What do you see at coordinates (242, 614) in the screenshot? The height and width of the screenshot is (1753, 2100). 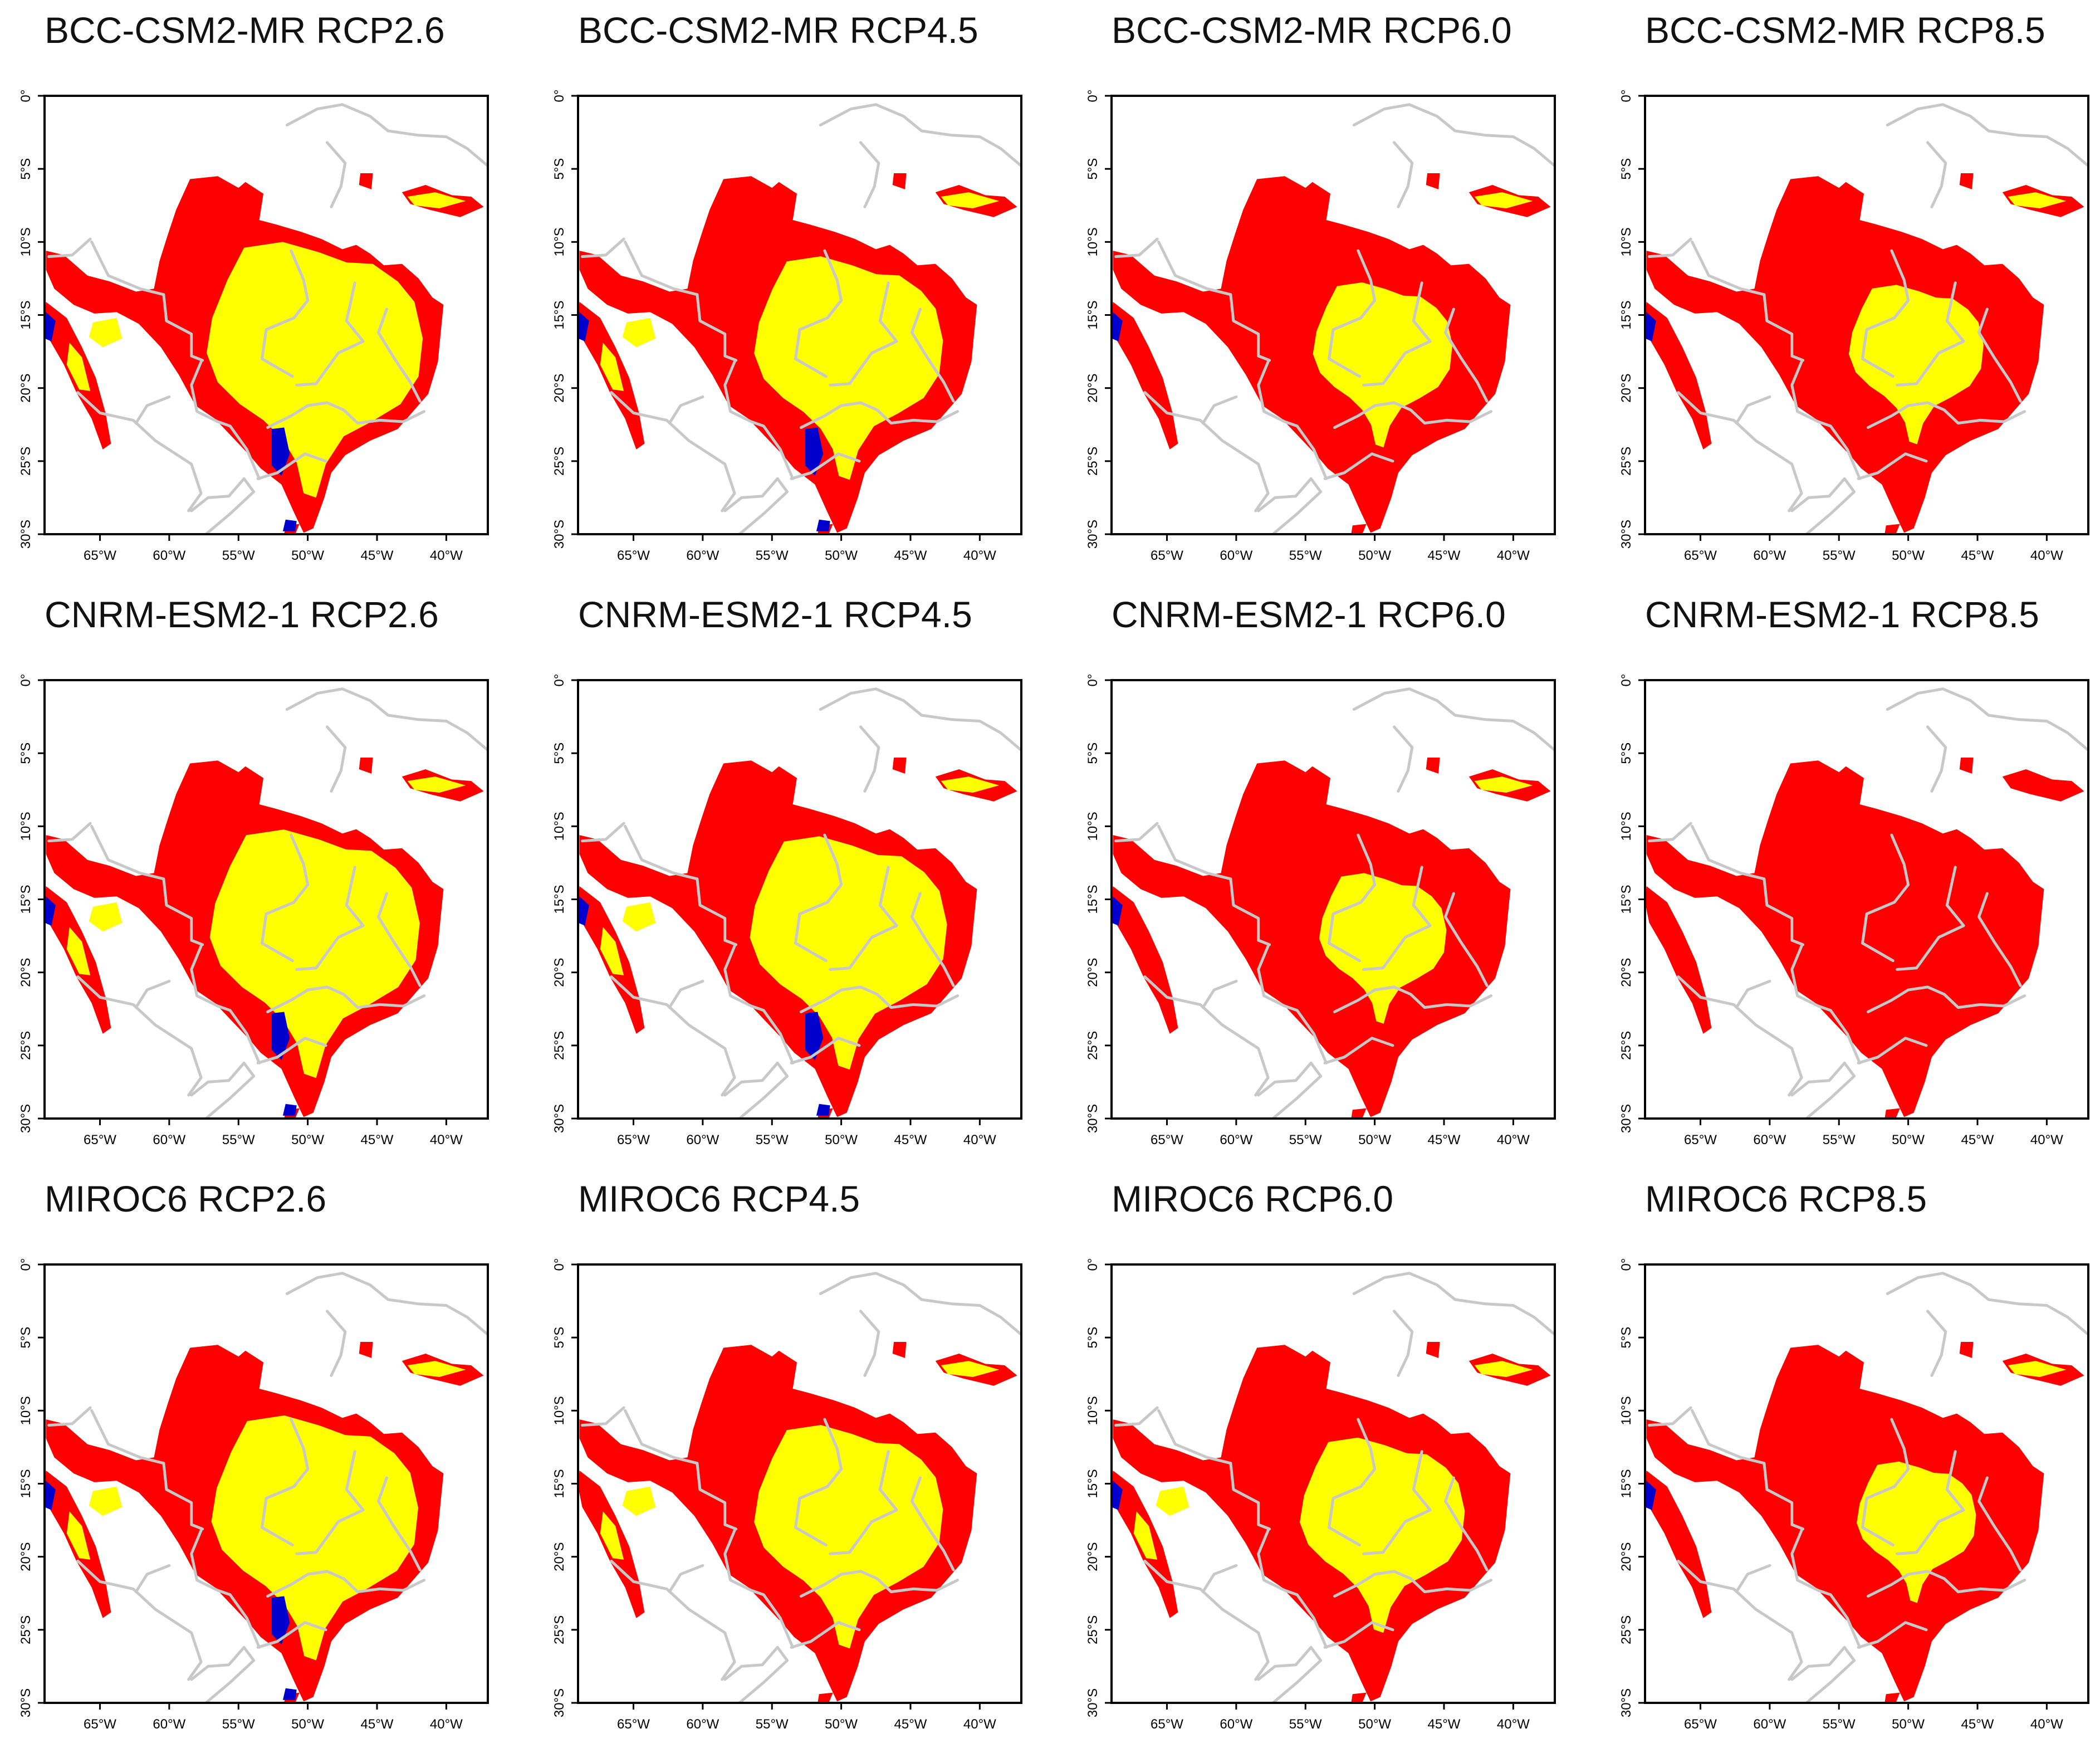 I see `panel-title: CNRM-ESM2-1 RCP2.6` at bounding box center [242, 614].